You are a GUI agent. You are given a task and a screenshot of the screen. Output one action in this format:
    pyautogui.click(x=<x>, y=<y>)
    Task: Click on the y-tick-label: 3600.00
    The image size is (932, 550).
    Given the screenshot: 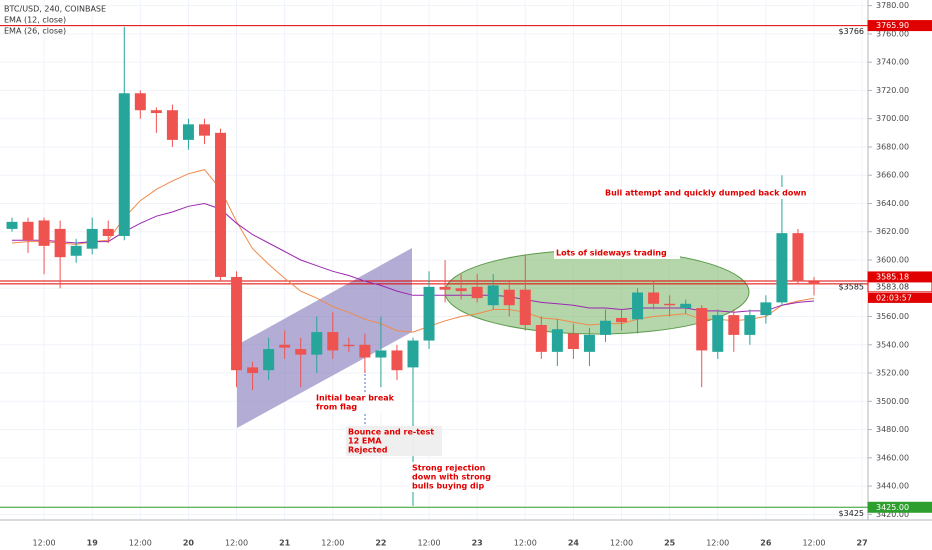 What is the action you would take?
    pyautogui.click(x=892, y=260)
    